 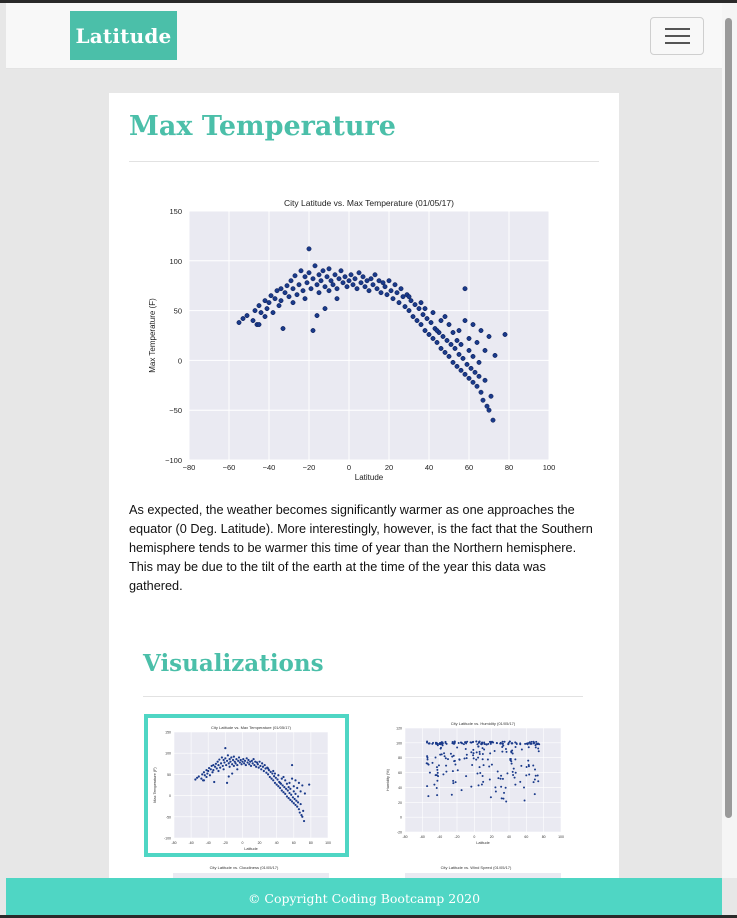 I want to click on thumb-x-tick: 20, so click(x=492, y=837).